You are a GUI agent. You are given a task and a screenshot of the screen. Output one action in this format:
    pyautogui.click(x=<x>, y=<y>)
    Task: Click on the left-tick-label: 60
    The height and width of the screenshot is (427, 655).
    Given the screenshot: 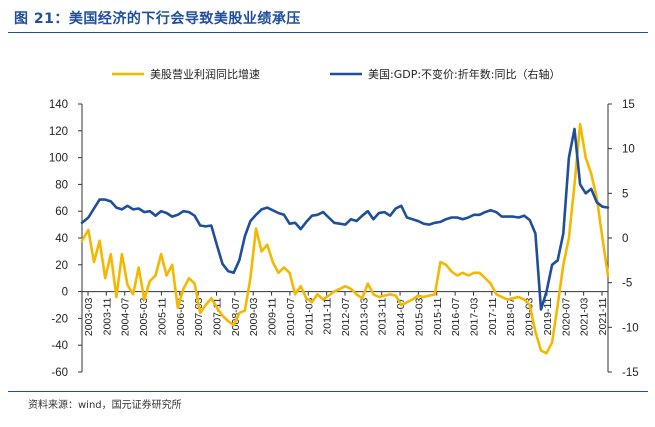 What is the action you would take?
    pyautogui.click(x=61, y=212)
    